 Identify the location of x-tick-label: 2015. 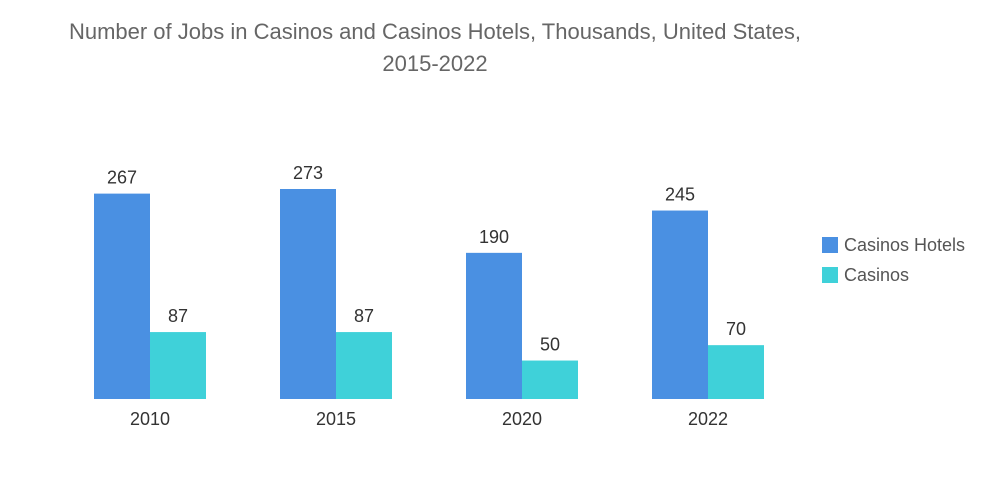
(336, 419).